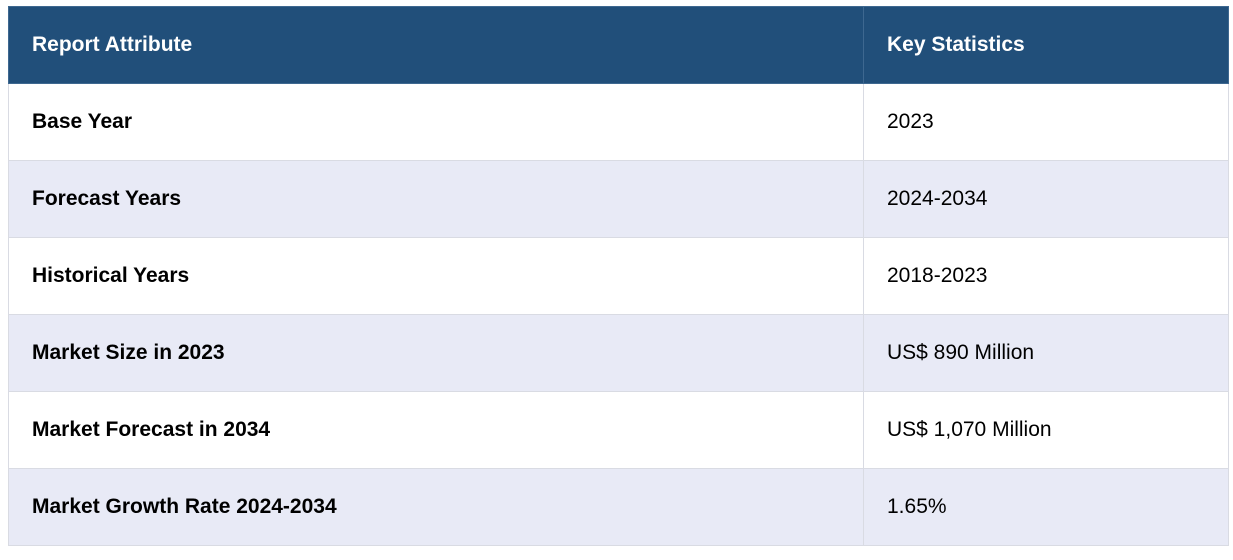 Image resolution: width=1233 pixels, height=560 pixels. I want to click on table-row: Market Forecast in 2034 US$ 1,070 Million, so click(618, 430).